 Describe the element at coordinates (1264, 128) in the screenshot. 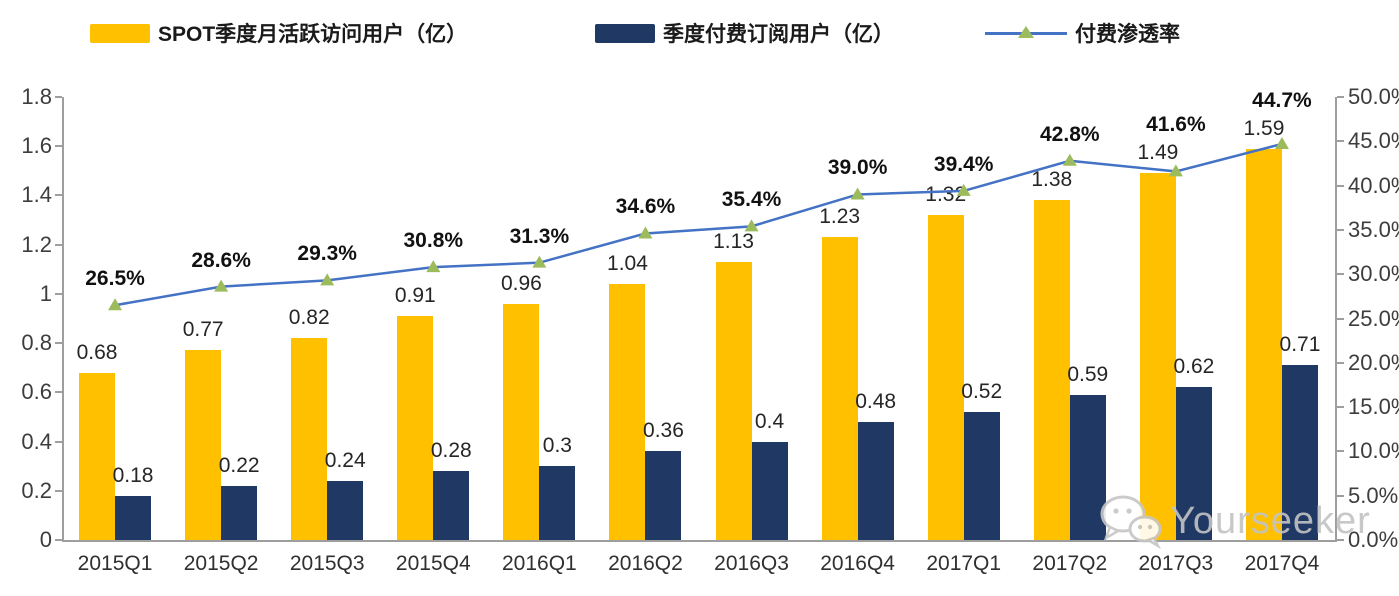

I see `mau-value-label: 1.59` at that location.